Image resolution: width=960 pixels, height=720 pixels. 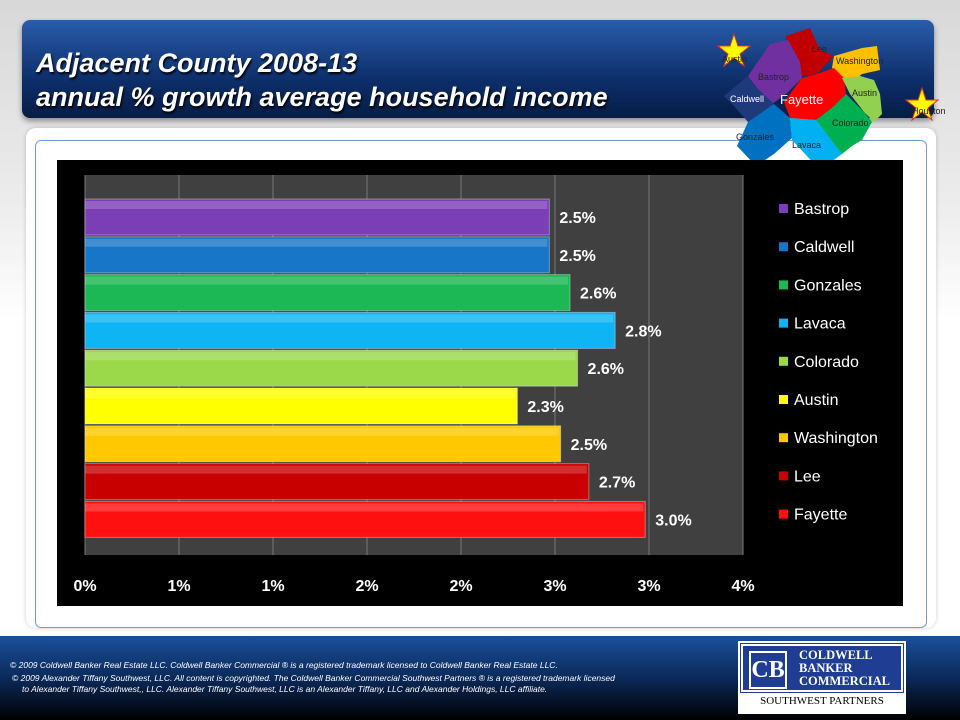 What do you see at coordinates (801, 99) in the screenshot?
I see `map-label-fayette: Fayette` at bounding box center [801, 99].